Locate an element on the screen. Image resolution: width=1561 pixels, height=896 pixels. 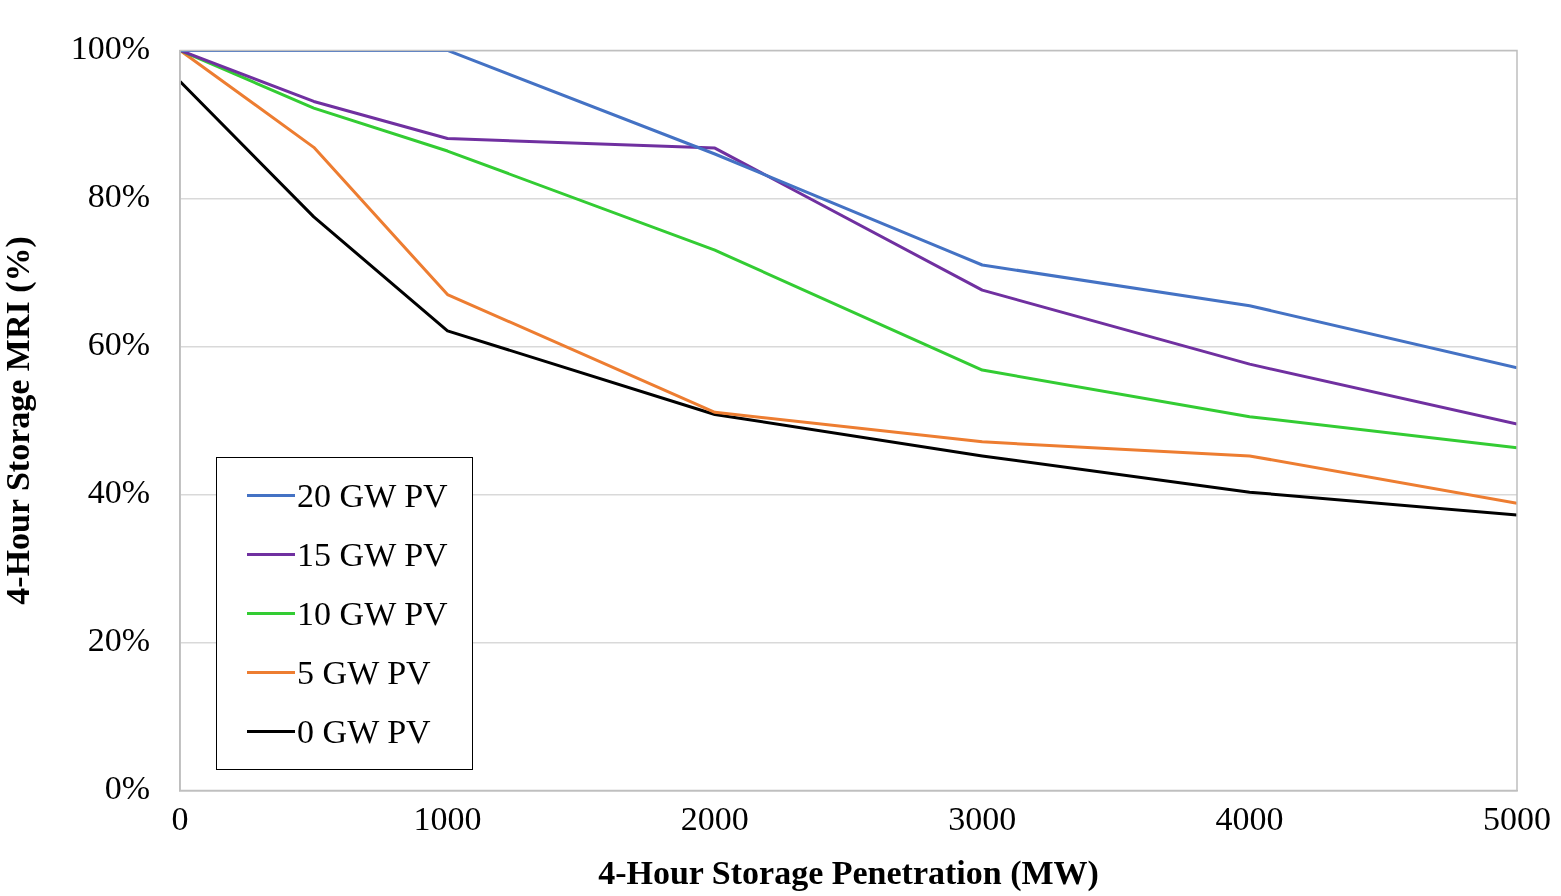
y-tick-label: 60% is located at coordinates (119, 344).